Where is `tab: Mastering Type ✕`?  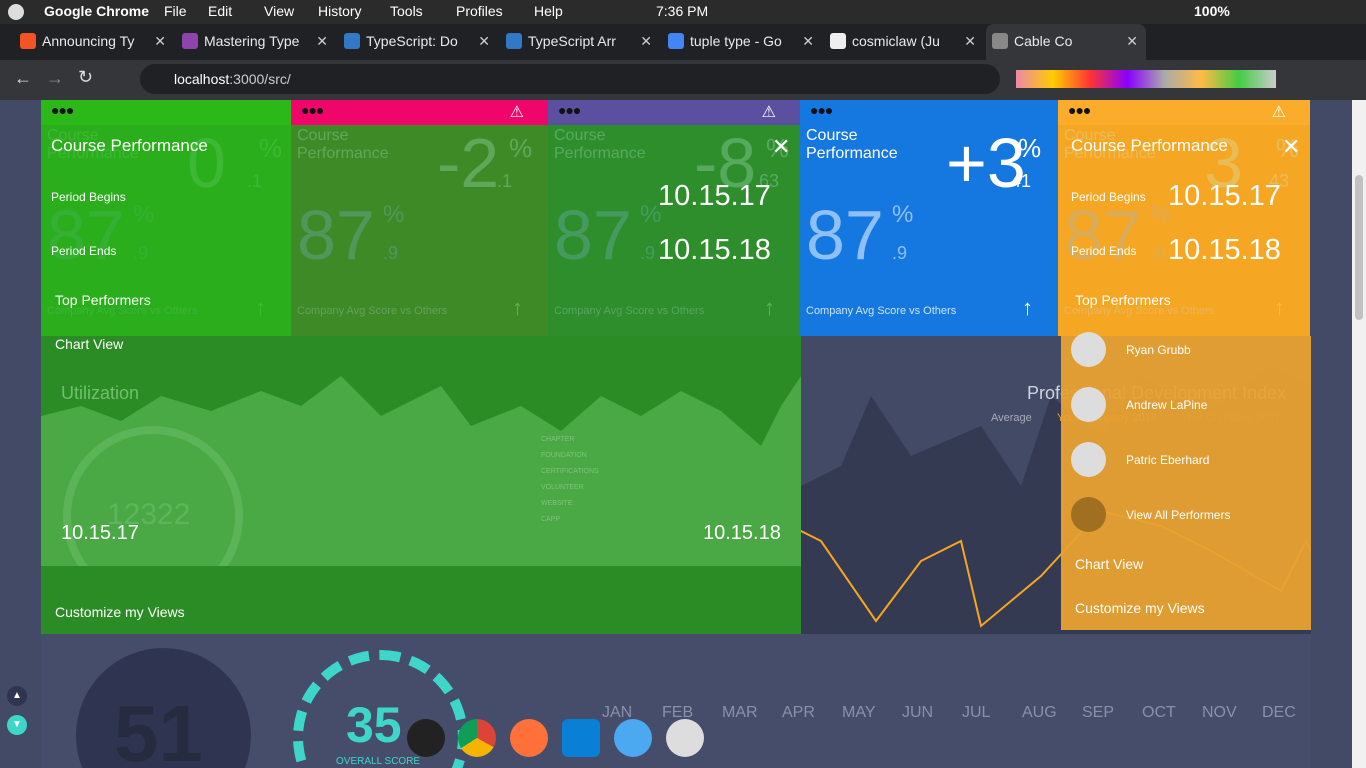
tab: Mastering Type ✕ is located at coordinates (256, 42).